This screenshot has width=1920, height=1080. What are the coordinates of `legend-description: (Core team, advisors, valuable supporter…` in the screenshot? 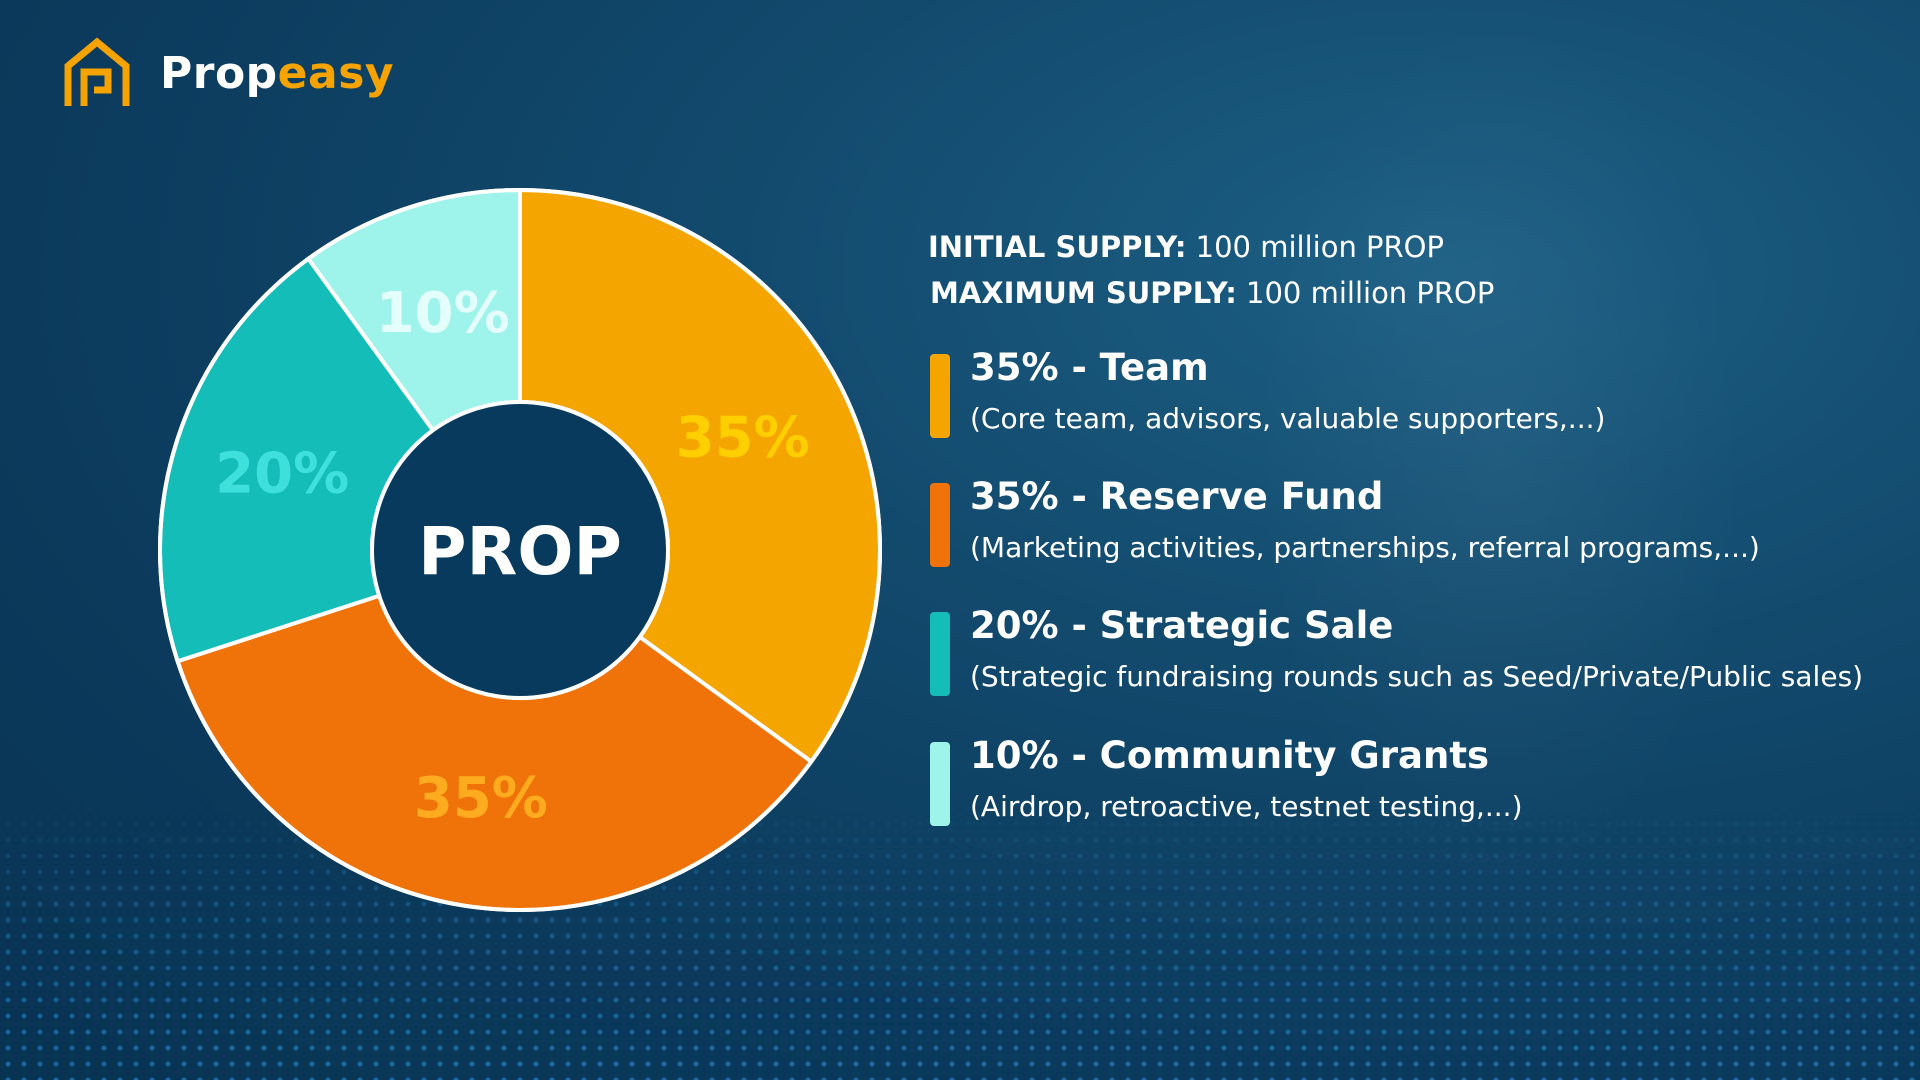 It's located at (1288, 418).